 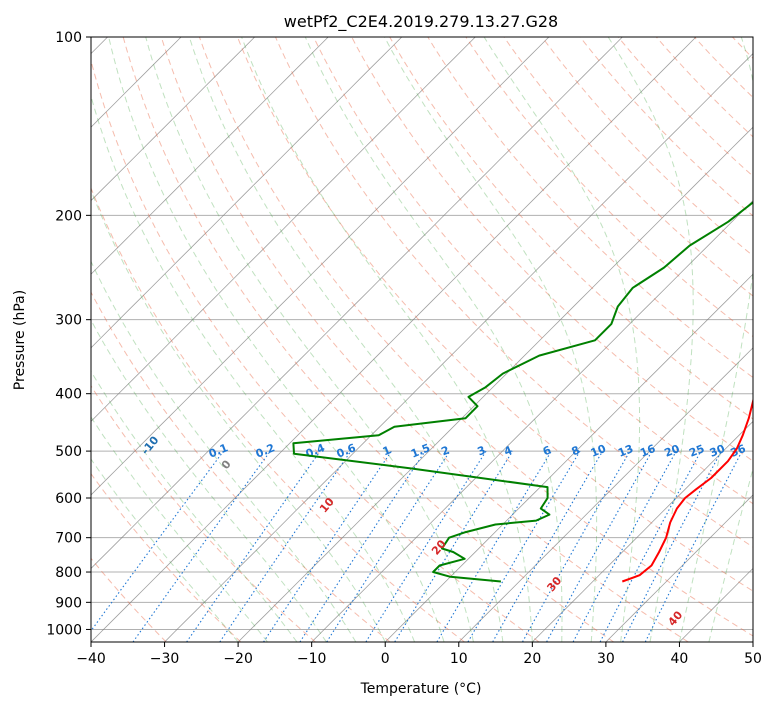 What do you see at coordinates (346, 450) in the screenshot?
I see `mixing-ratio-label: 0.6` at bounding box center [346, 450].